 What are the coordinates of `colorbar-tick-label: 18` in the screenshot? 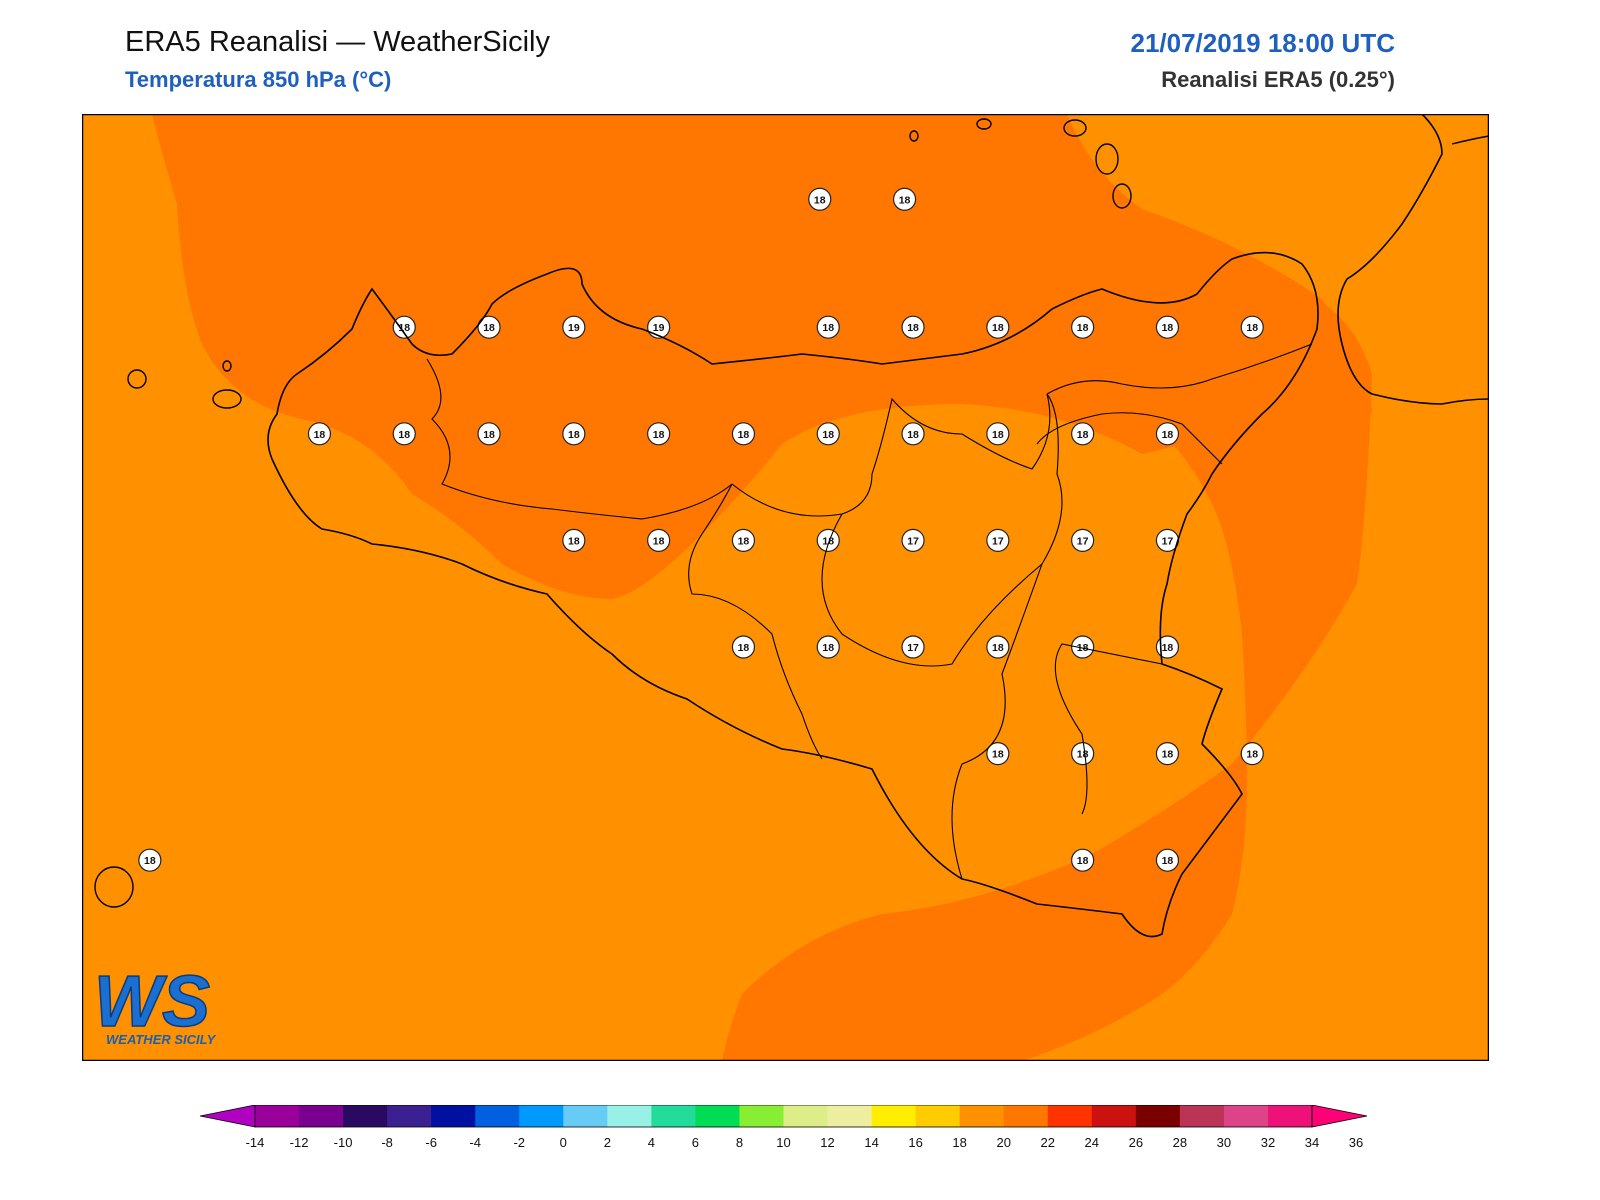 It's located at (959, 1142).